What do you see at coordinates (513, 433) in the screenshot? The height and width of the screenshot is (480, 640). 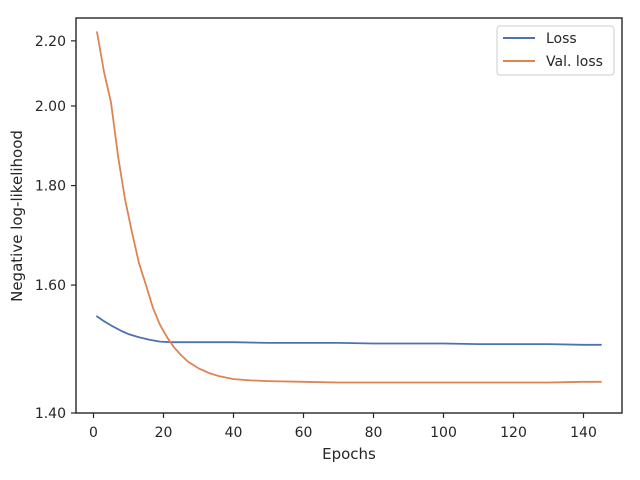 I see `x-tick-label: 120` at bounding box center [513, 433].